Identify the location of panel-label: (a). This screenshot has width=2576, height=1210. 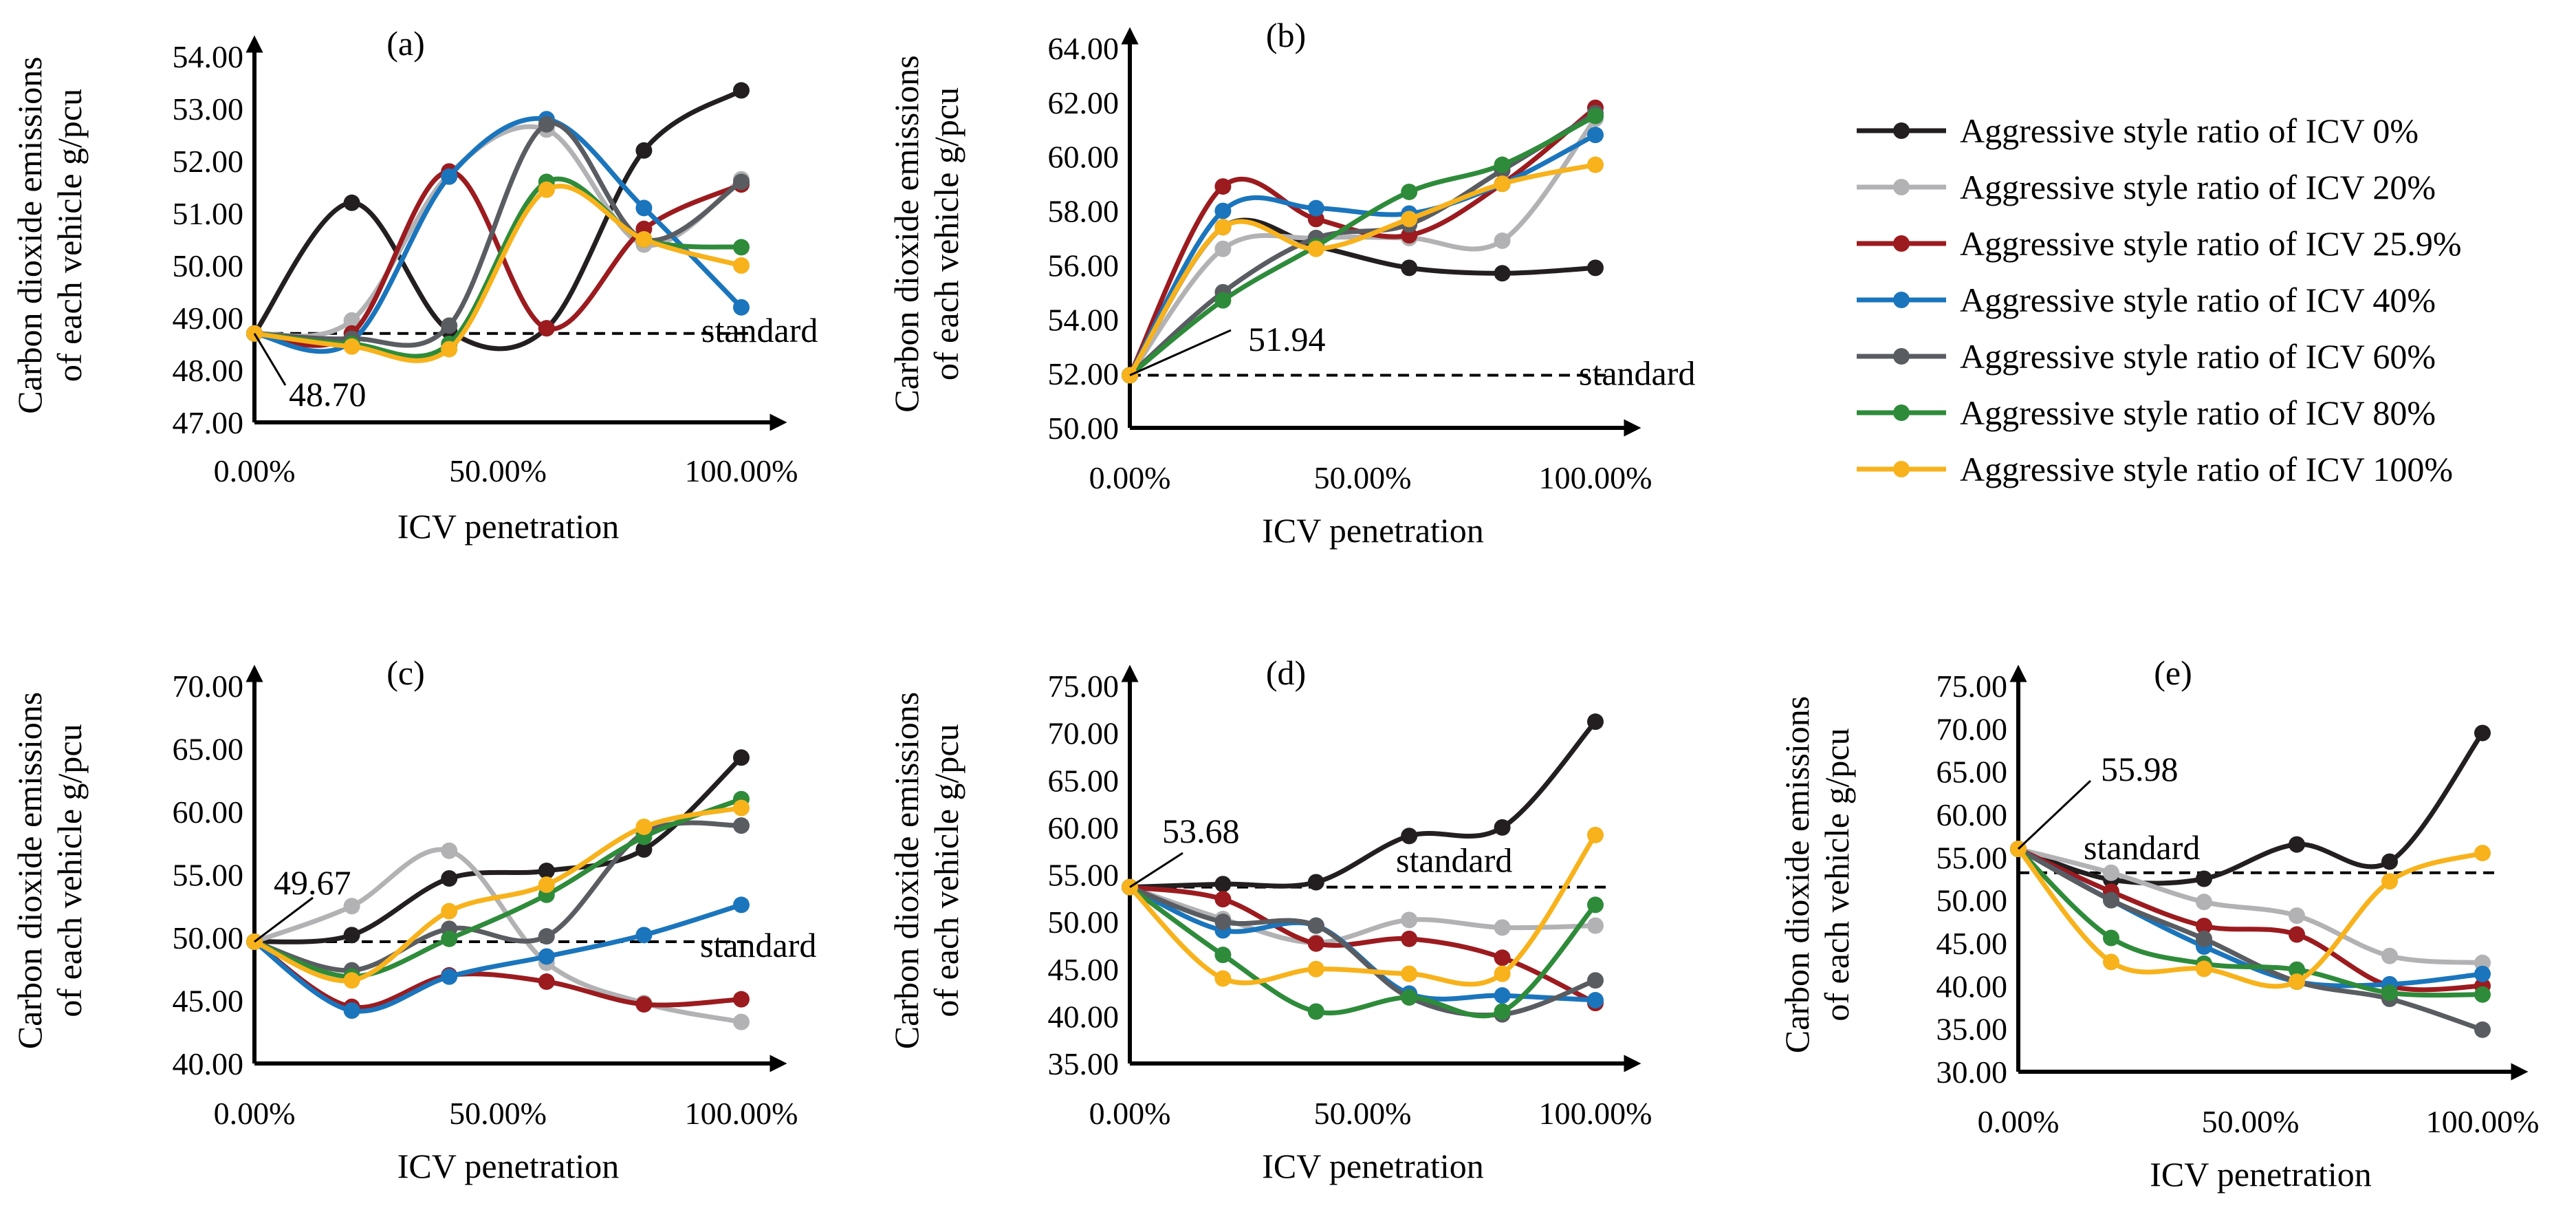
(406, 43).